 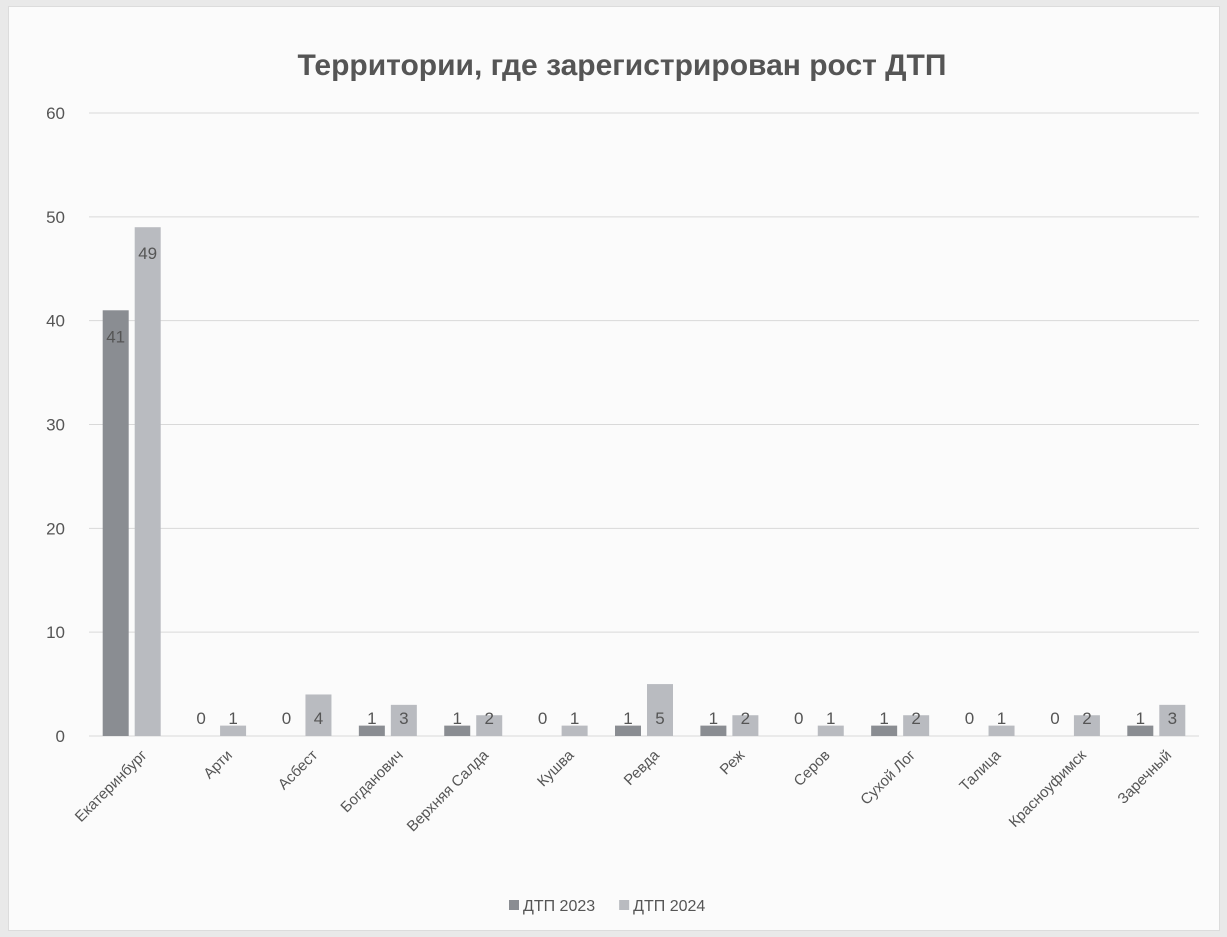 What do you see at coordinates (55, 217) in the screenshot?
I see `y-tick-label: 50` at bounding box center [55, 217].